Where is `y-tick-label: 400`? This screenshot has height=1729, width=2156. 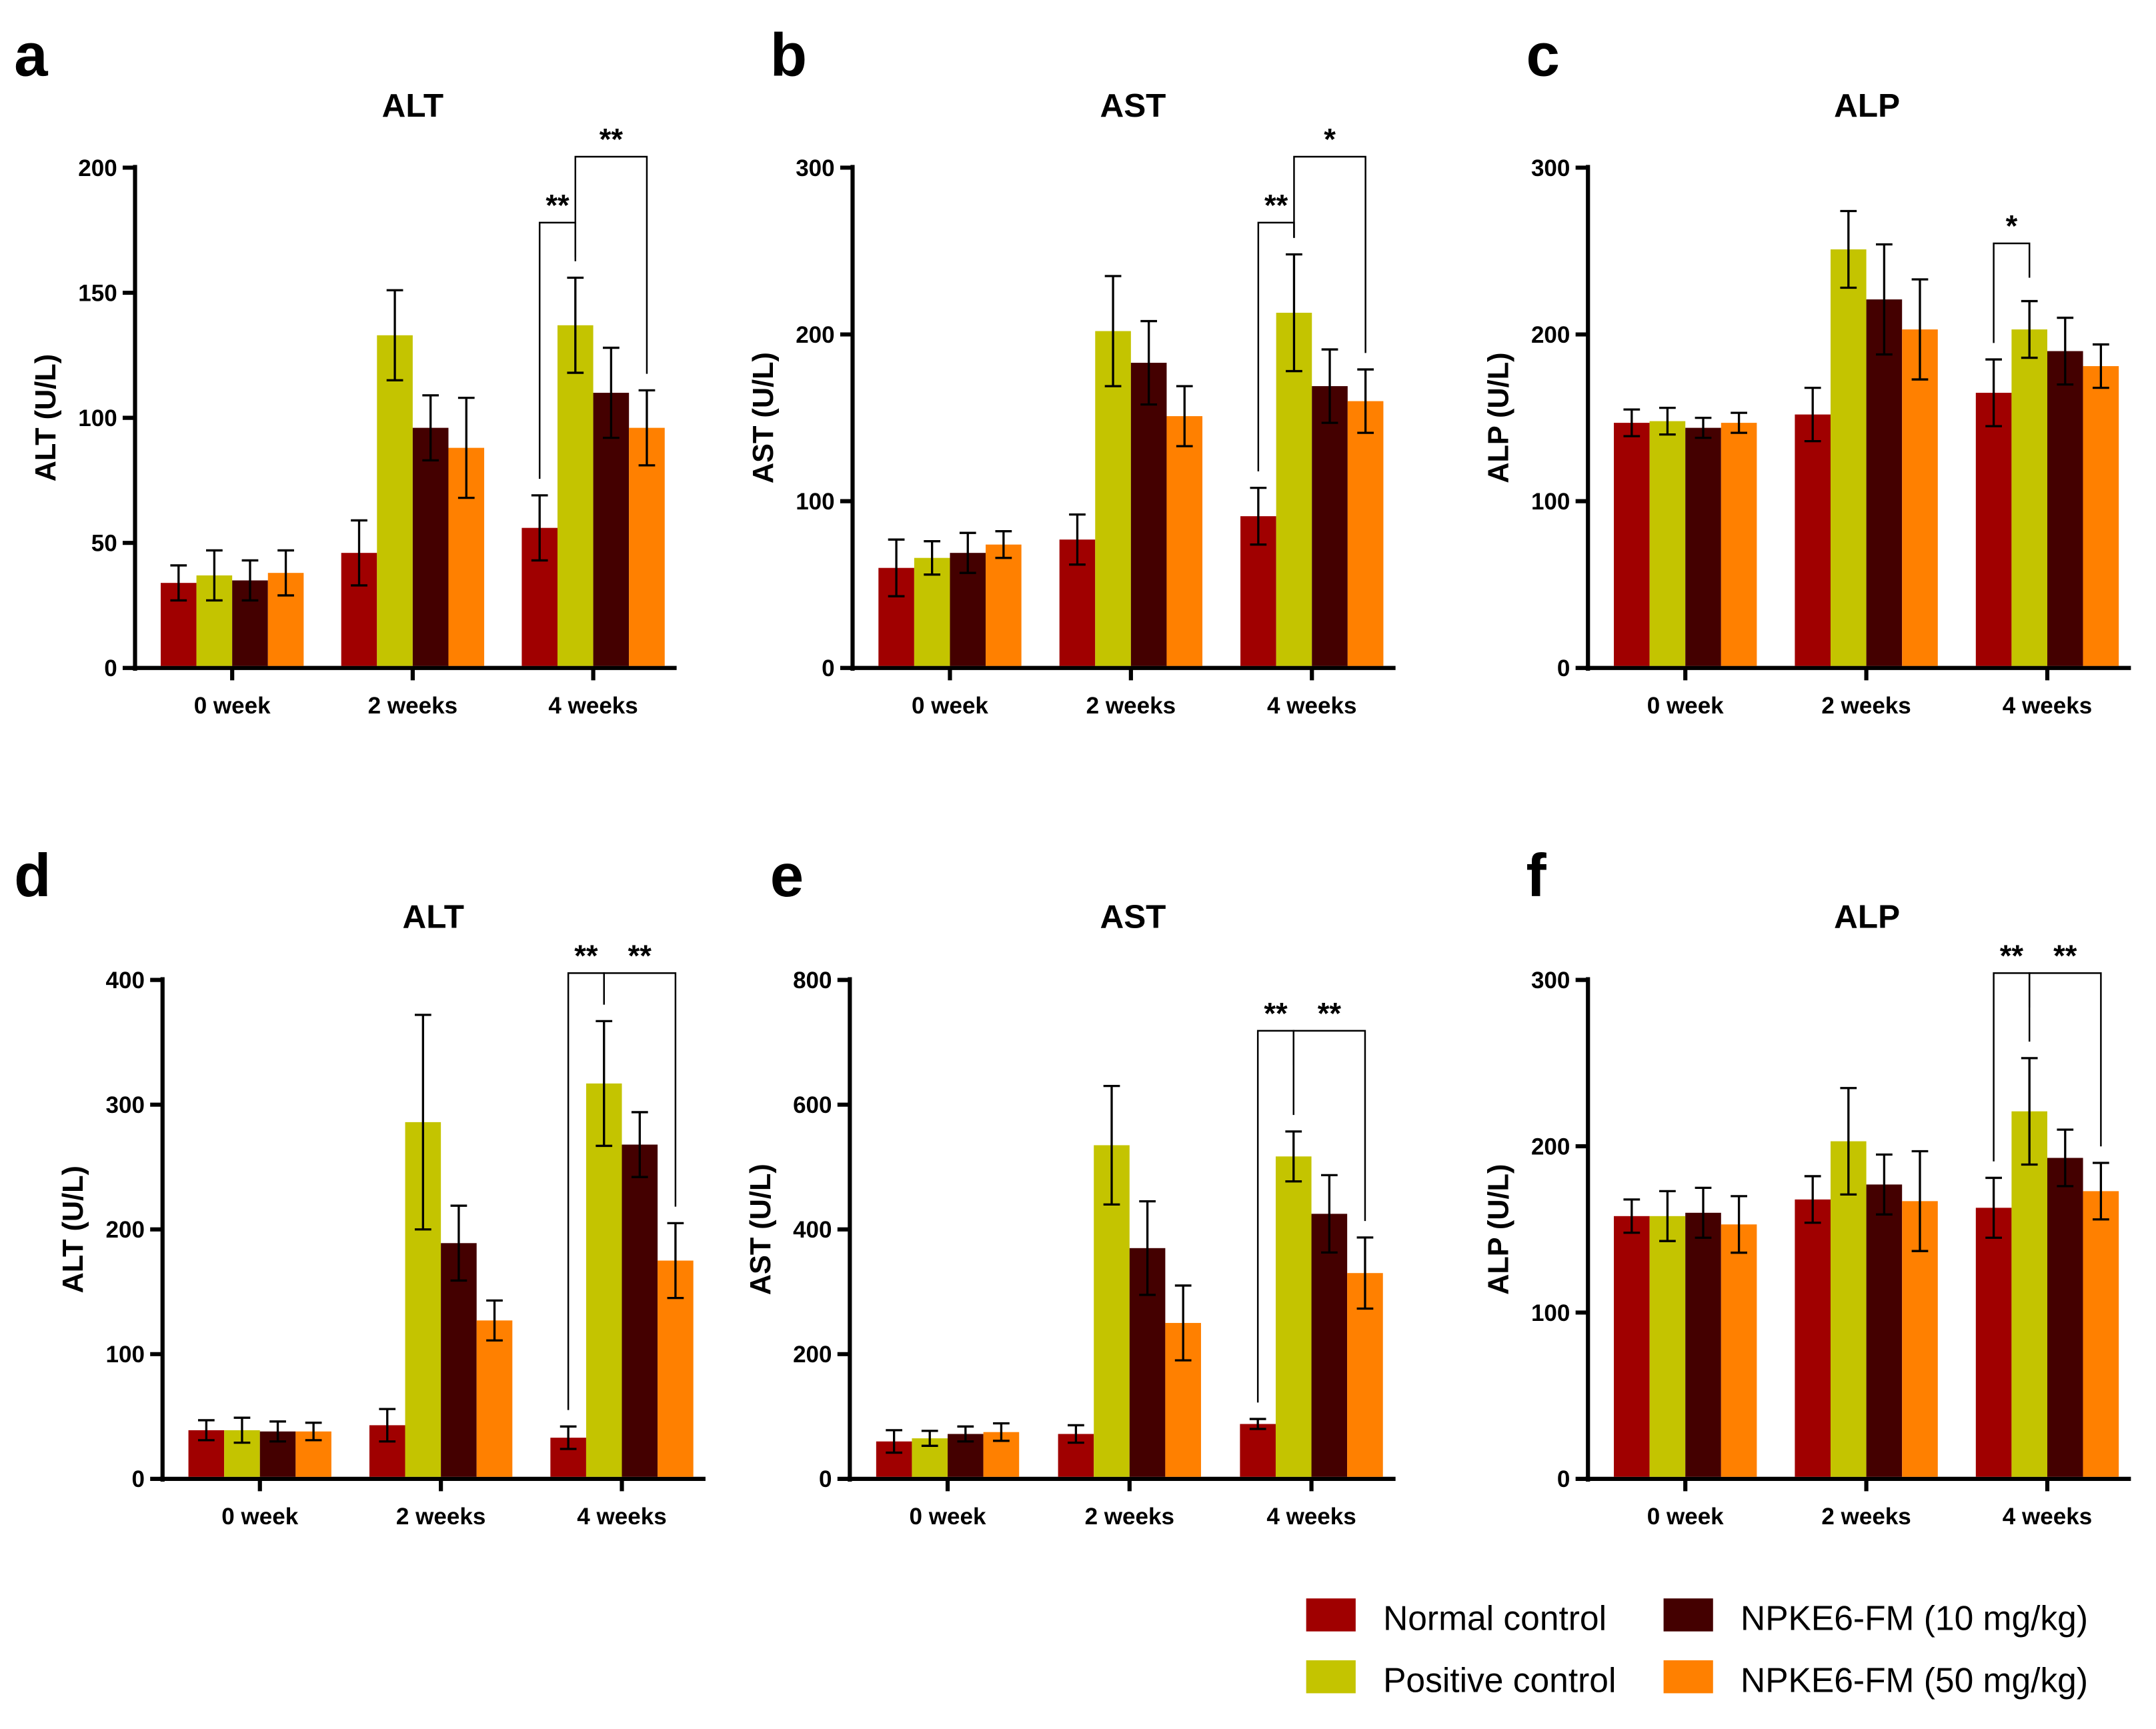
y-tick-label: 400 is located at coordinates (124, 981).